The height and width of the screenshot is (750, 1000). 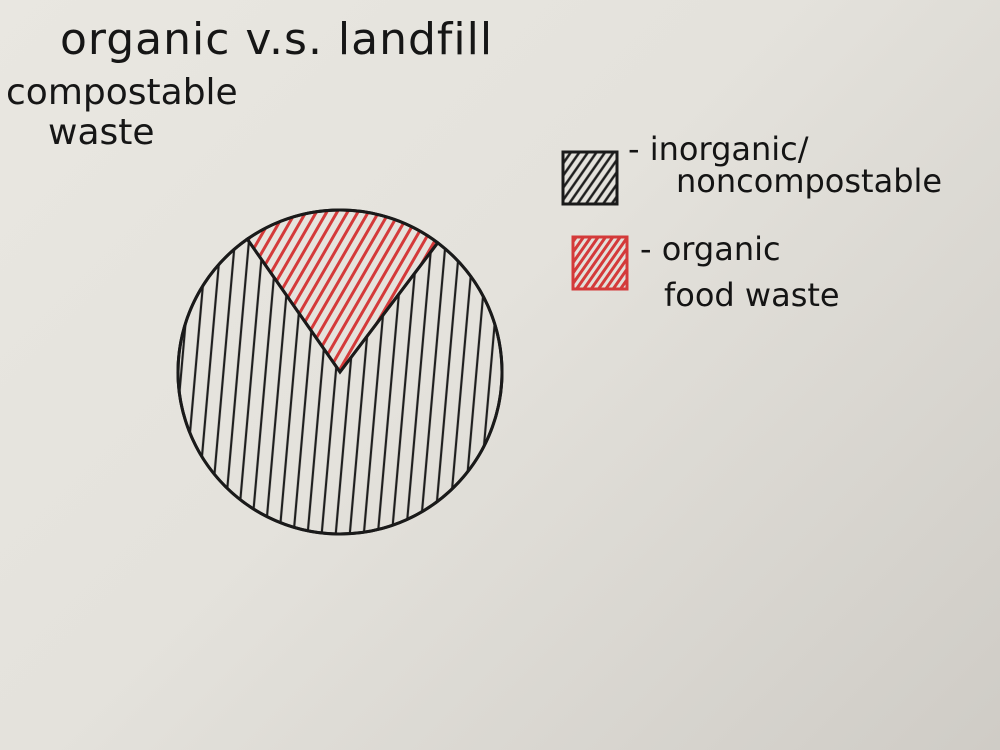 What do you see at coordinates (277, 39) in the screenshot?
I see `chart-title-line-1: organic v.s. landfill` at bounding box center [277, 39].